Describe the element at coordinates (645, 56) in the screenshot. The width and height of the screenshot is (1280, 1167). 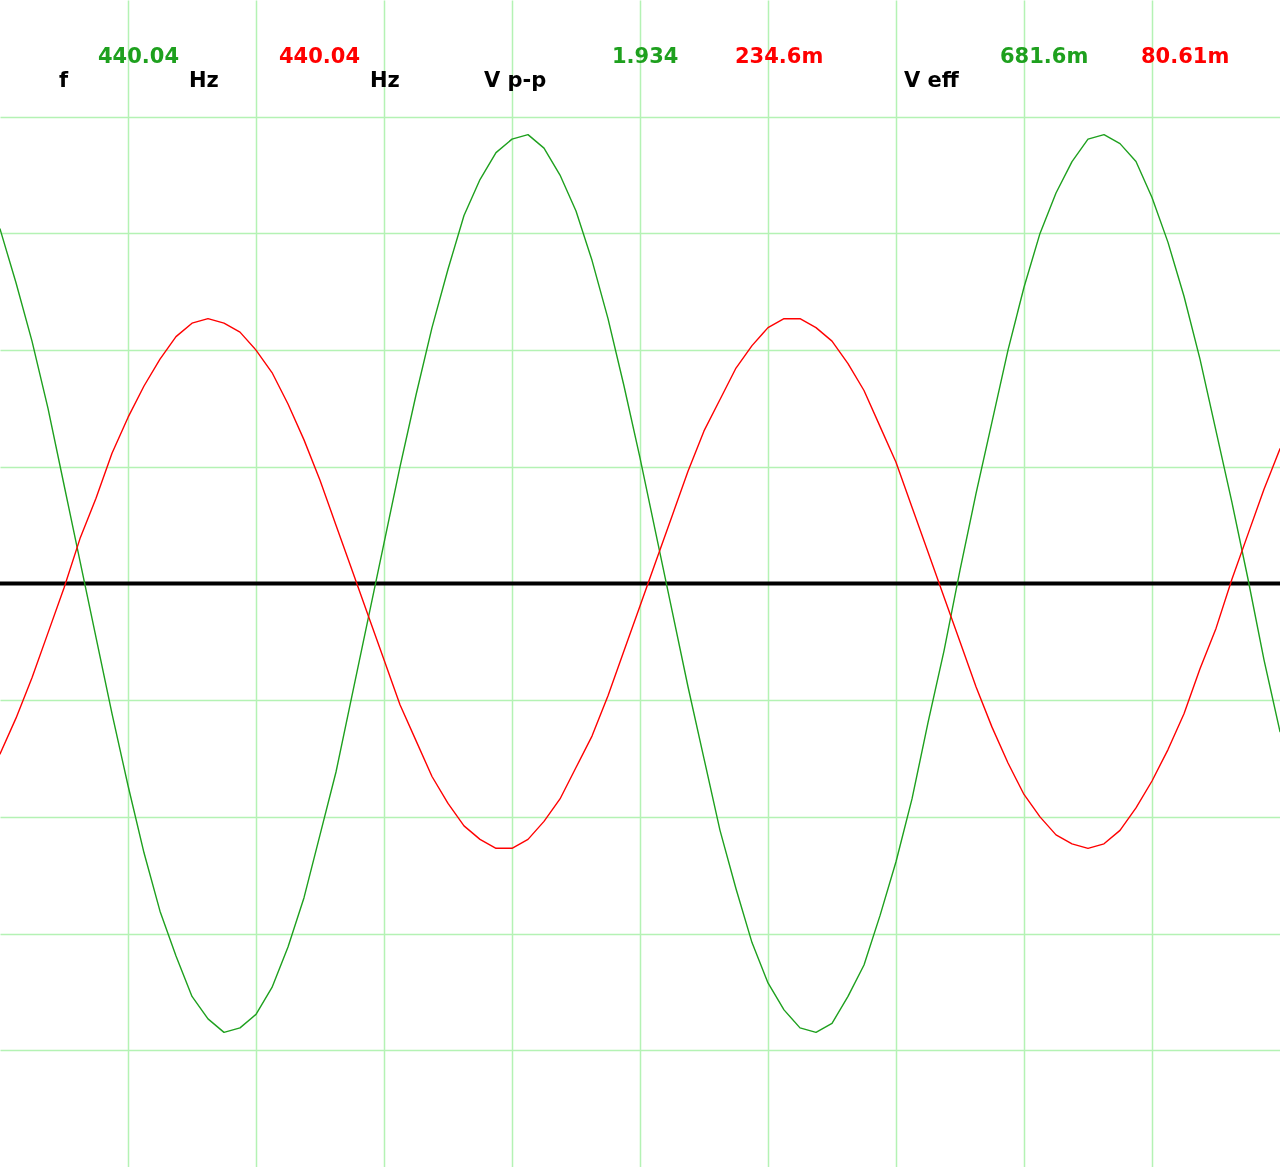
I see `text: 1.934` at that location.